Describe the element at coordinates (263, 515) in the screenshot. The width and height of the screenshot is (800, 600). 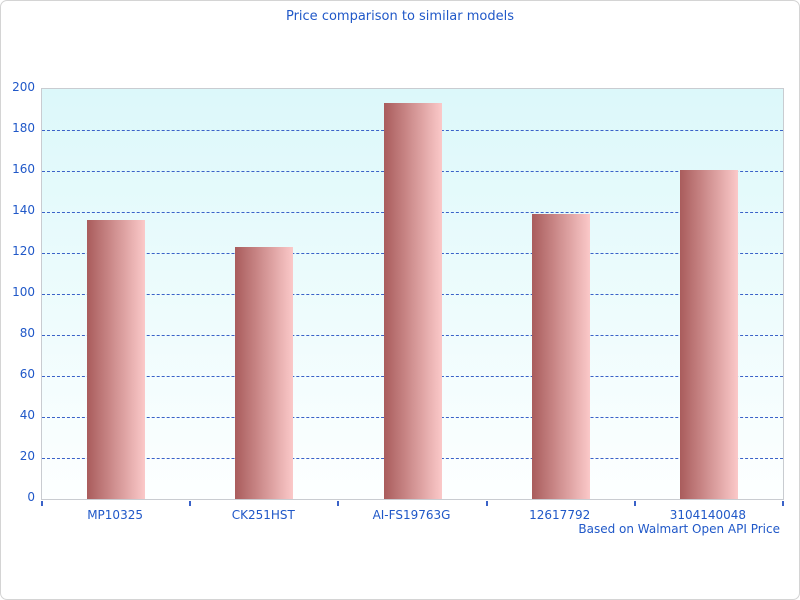
I see `x-tick-label: CK251HST` at that location.